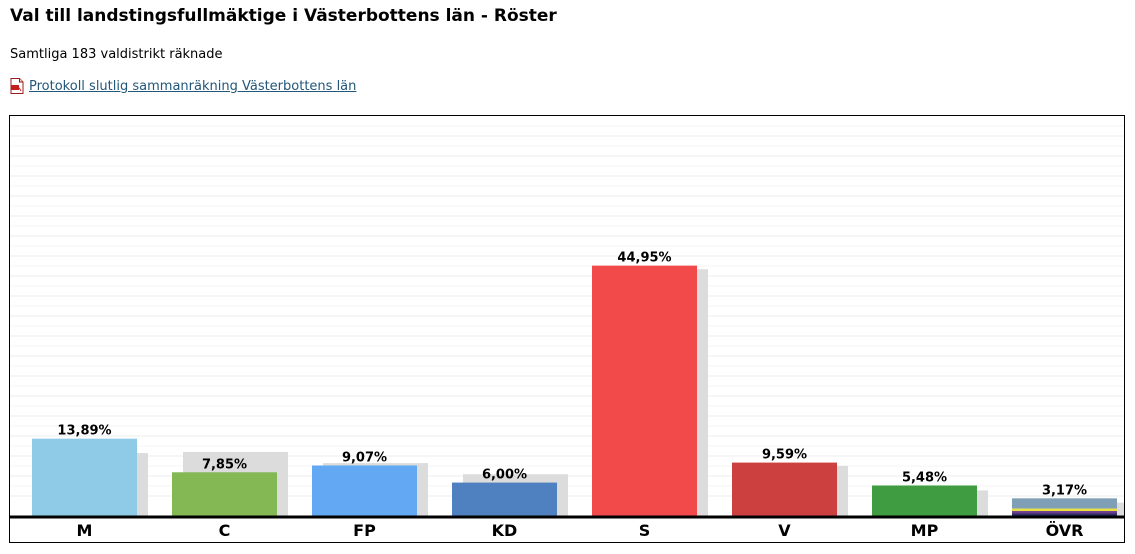 Image resolution: width=1135 pixels, height=554 pixels. I want to click on bar-m, so click(84, 477).